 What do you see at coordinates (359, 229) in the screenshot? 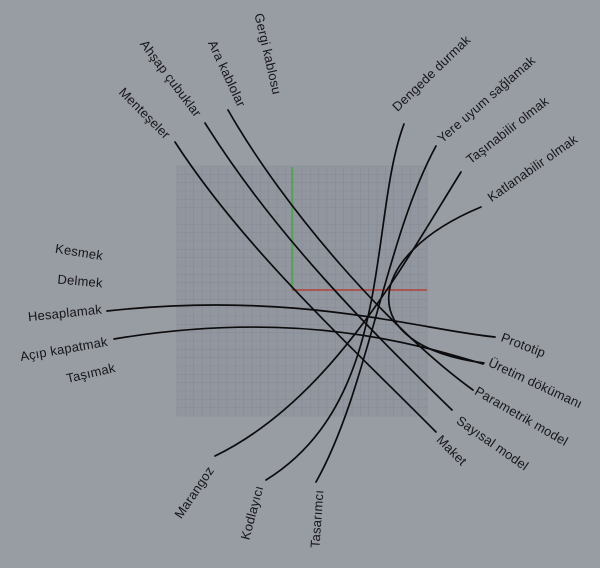
I see `viewport-axes` at bounding box center [359, 229].